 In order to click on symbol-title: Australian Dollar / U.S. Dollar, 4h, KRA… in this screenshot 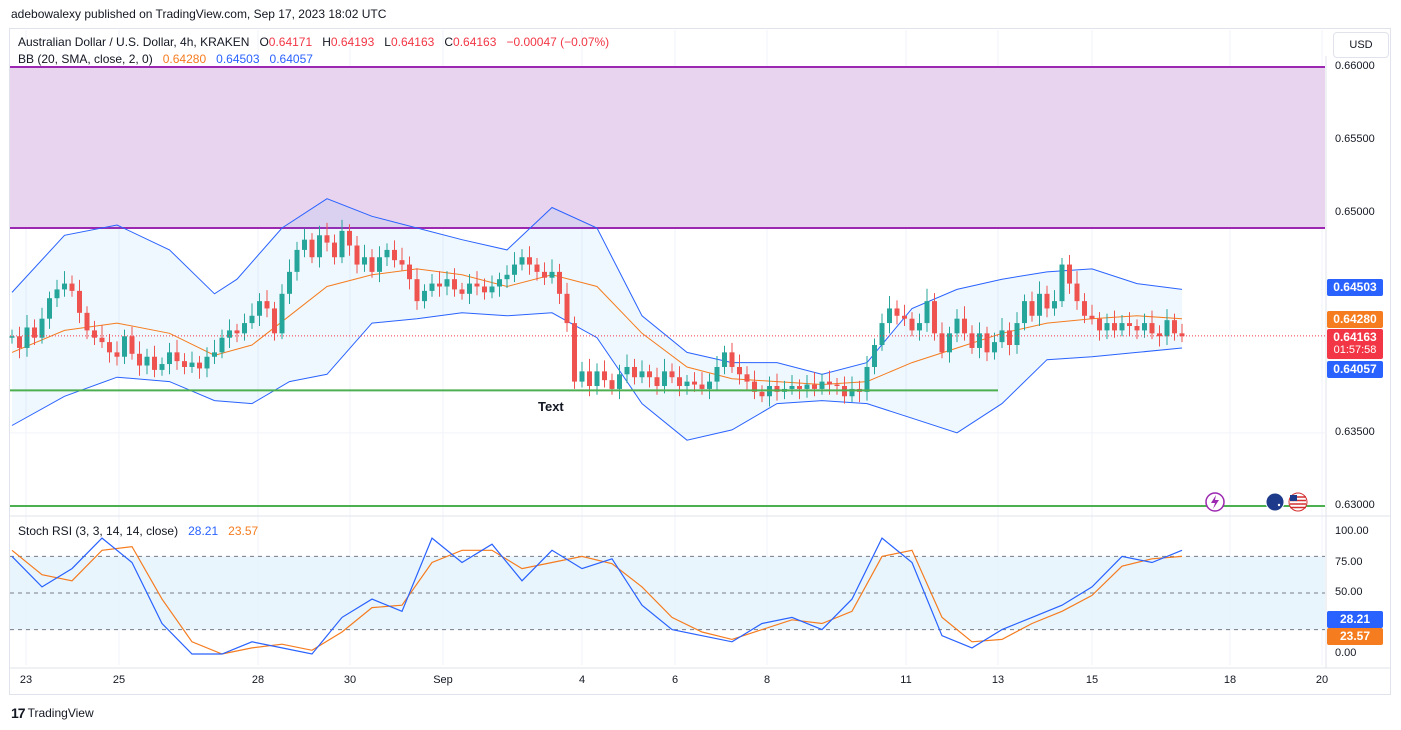, I will do `click(134, 42)`.